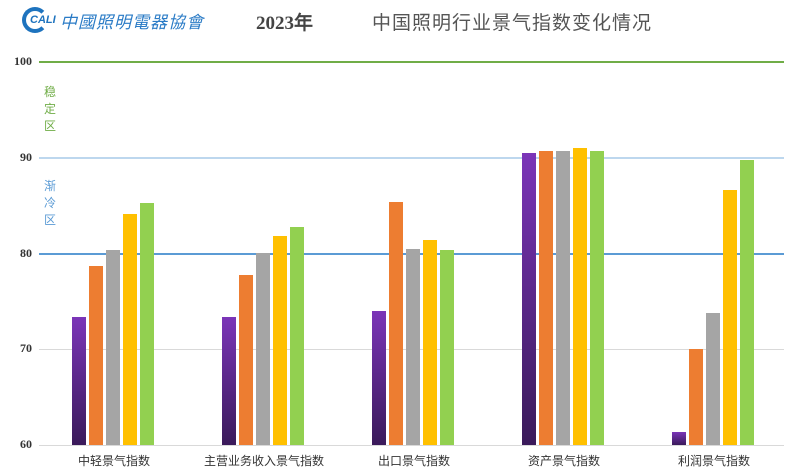  I want to click on cali-logo: CALI 中國照明電器協會, so click(113, 20).